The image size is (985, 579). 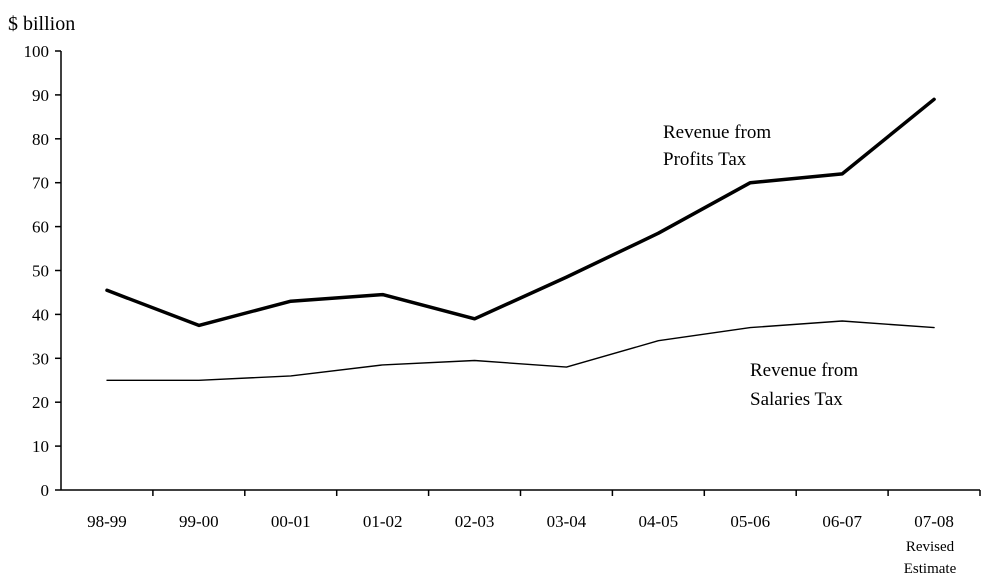 What do you see at coordinates (40, 139) in the screenshot?
I see `y-tick-label: 80` at bounding box center [40, 139].